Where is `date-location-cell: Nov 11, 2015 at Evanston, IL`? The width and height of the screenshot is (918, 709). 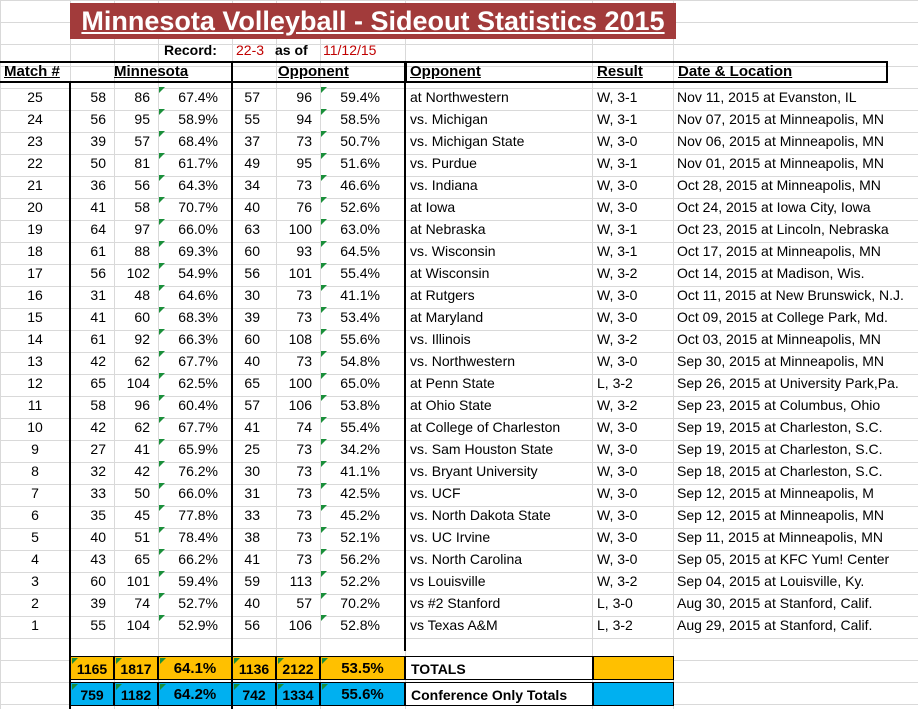 date-location-cell: Nov 11, 2015 at Evanston, IL is located at coordinates (767, 97).